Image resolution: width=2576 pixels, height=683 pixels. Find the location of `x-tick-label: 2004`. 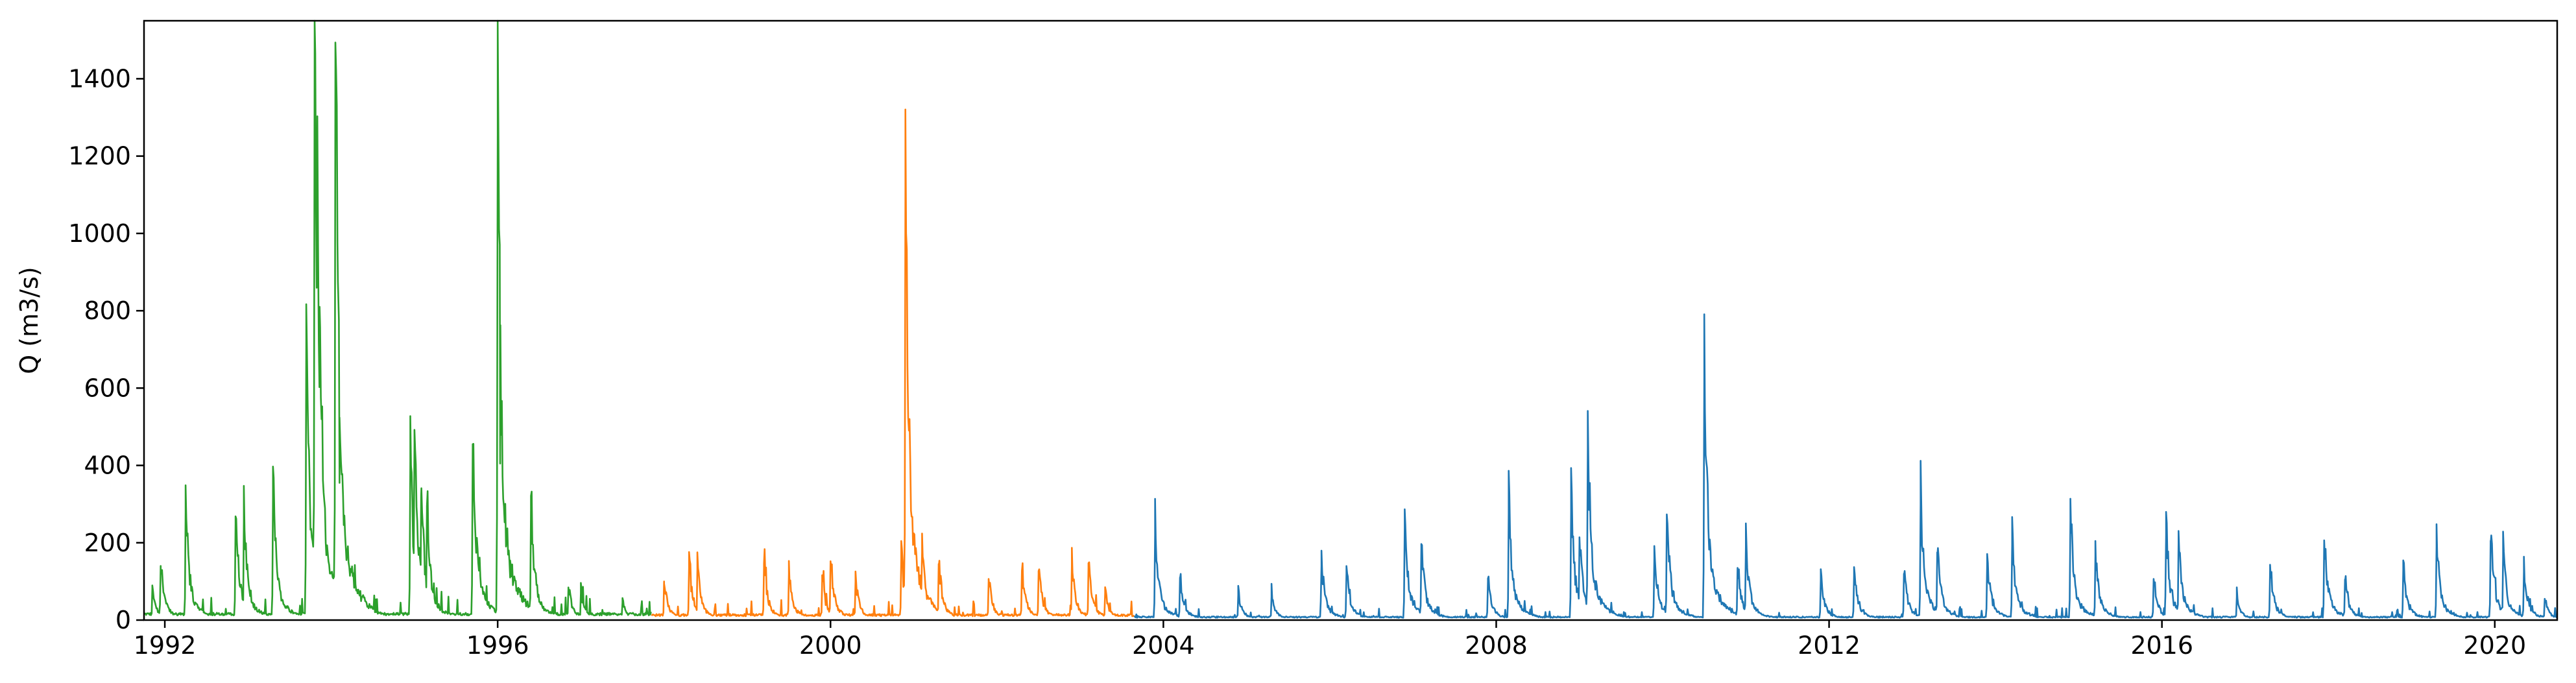

x-tick-label: 2004 is located at coordinates (1163, 645).